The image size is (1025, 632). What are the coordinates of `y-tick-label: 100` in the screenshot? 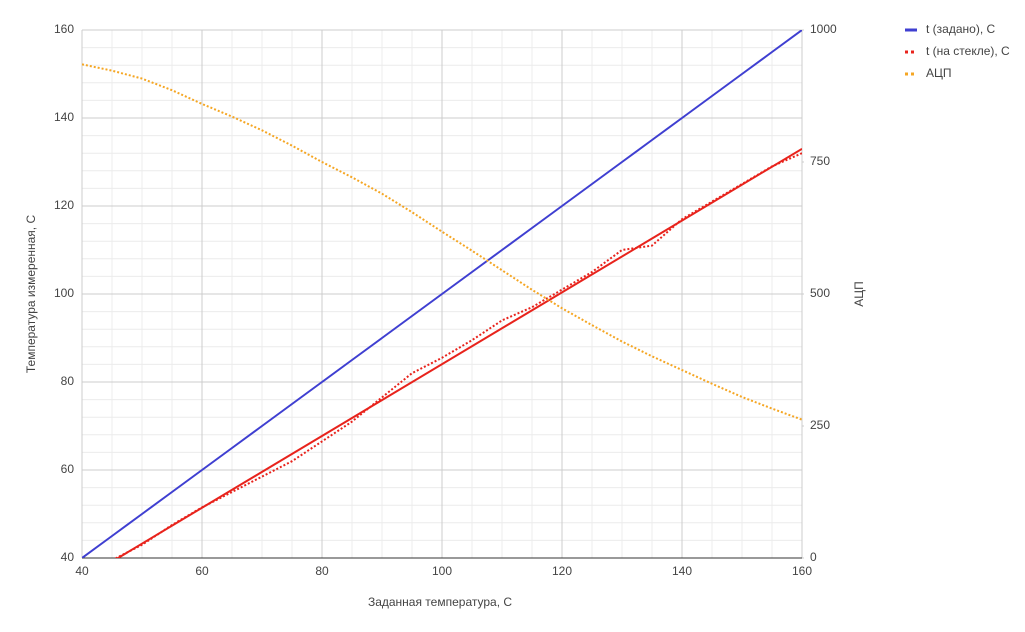 It's located at (64, 293).